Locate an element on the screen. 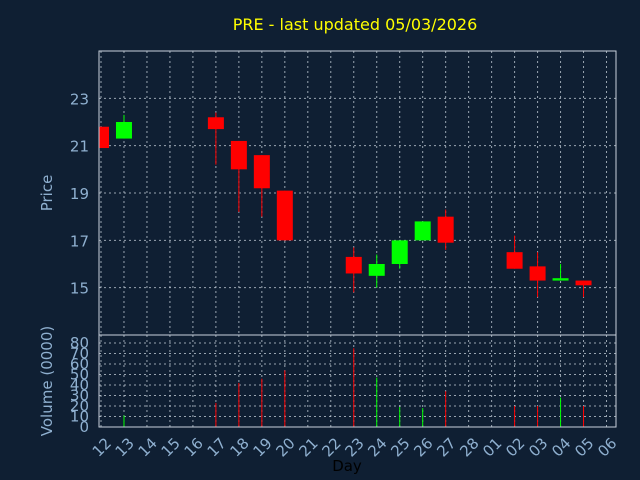 The width and height of the screenshot is (640, 480). price-axis-label: Price is located at coordinates (47, 193).